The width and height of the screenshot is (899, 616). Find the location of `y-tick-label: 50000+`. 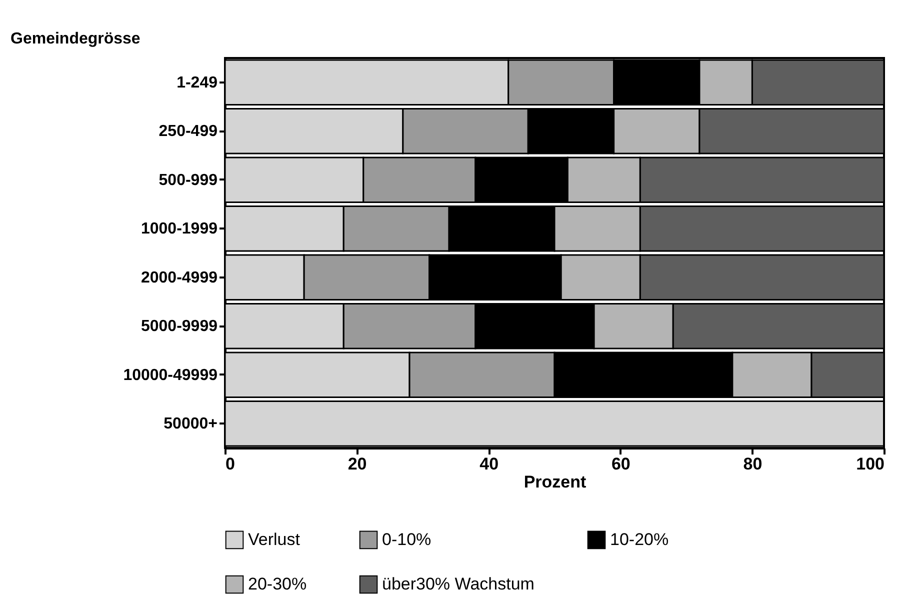

y-tick-label: 50000+ is located at coordinates (191, 424).